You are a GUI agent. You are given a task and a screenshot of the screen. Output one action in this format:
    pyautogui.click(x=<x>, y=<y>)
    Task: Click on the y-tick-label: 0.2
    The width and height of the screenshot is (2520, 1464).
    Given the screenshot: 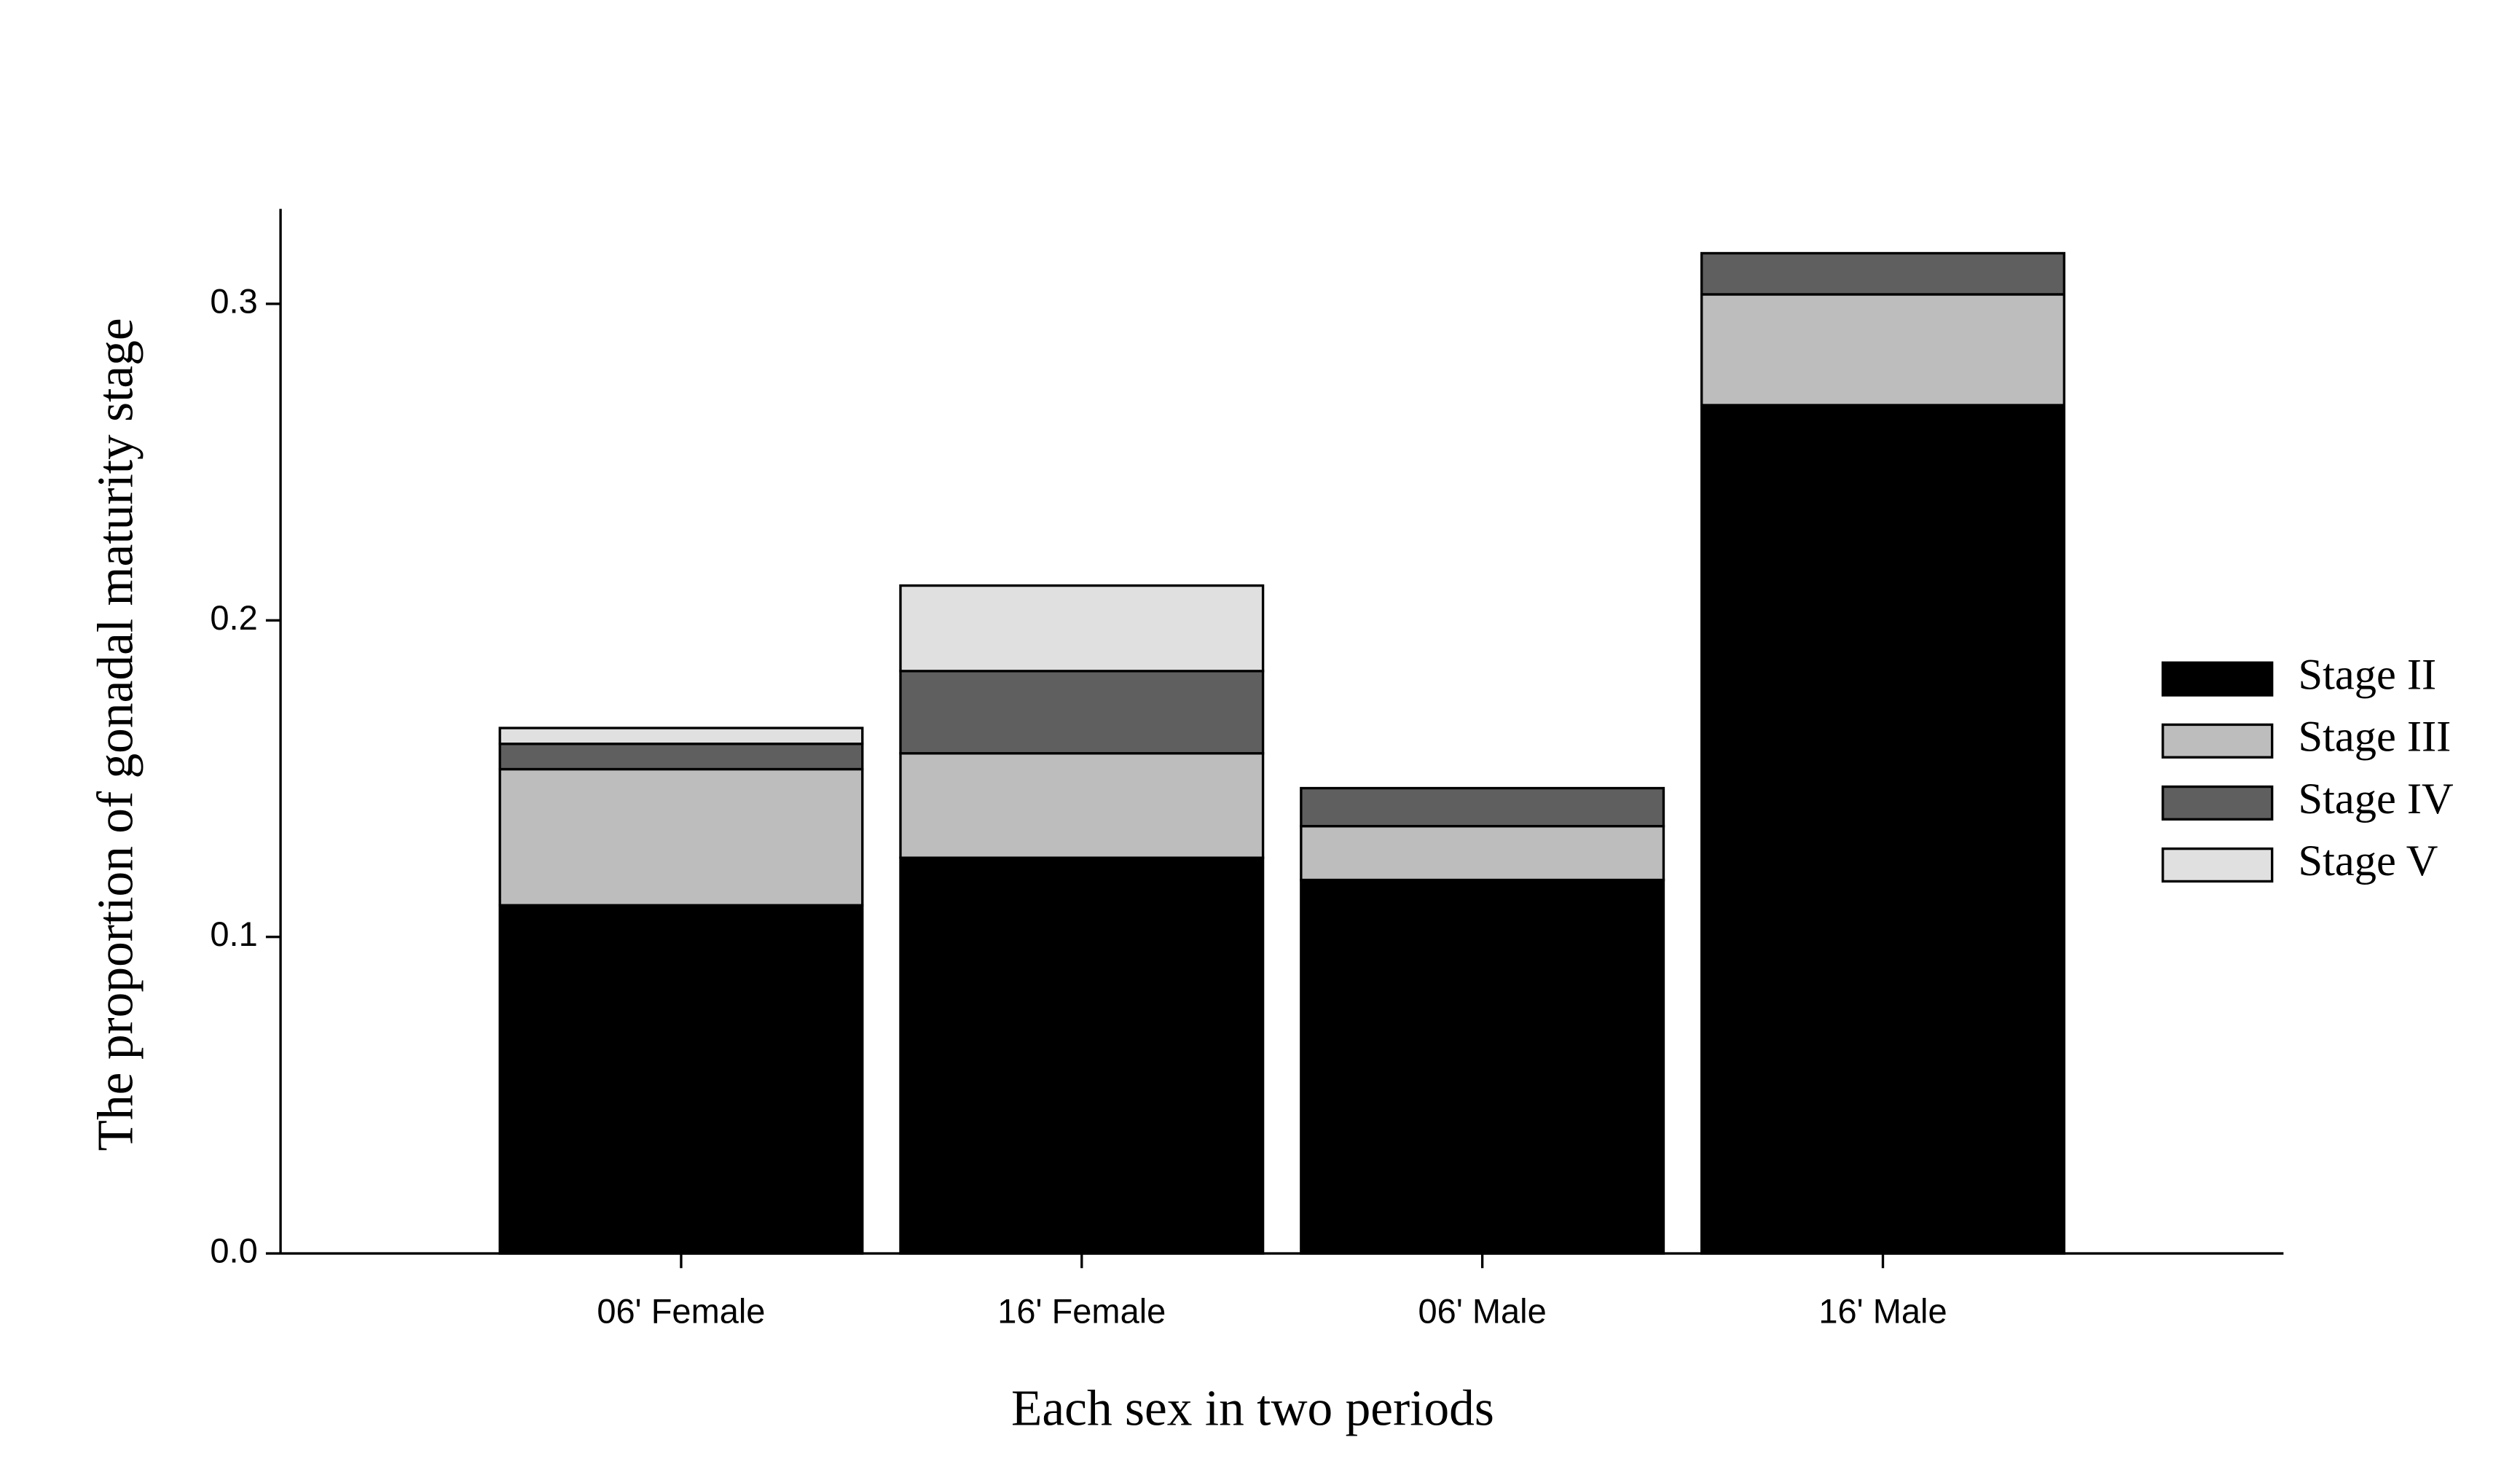 What is the action you would take?
    pyautogui.click(x=234, y=618)
    